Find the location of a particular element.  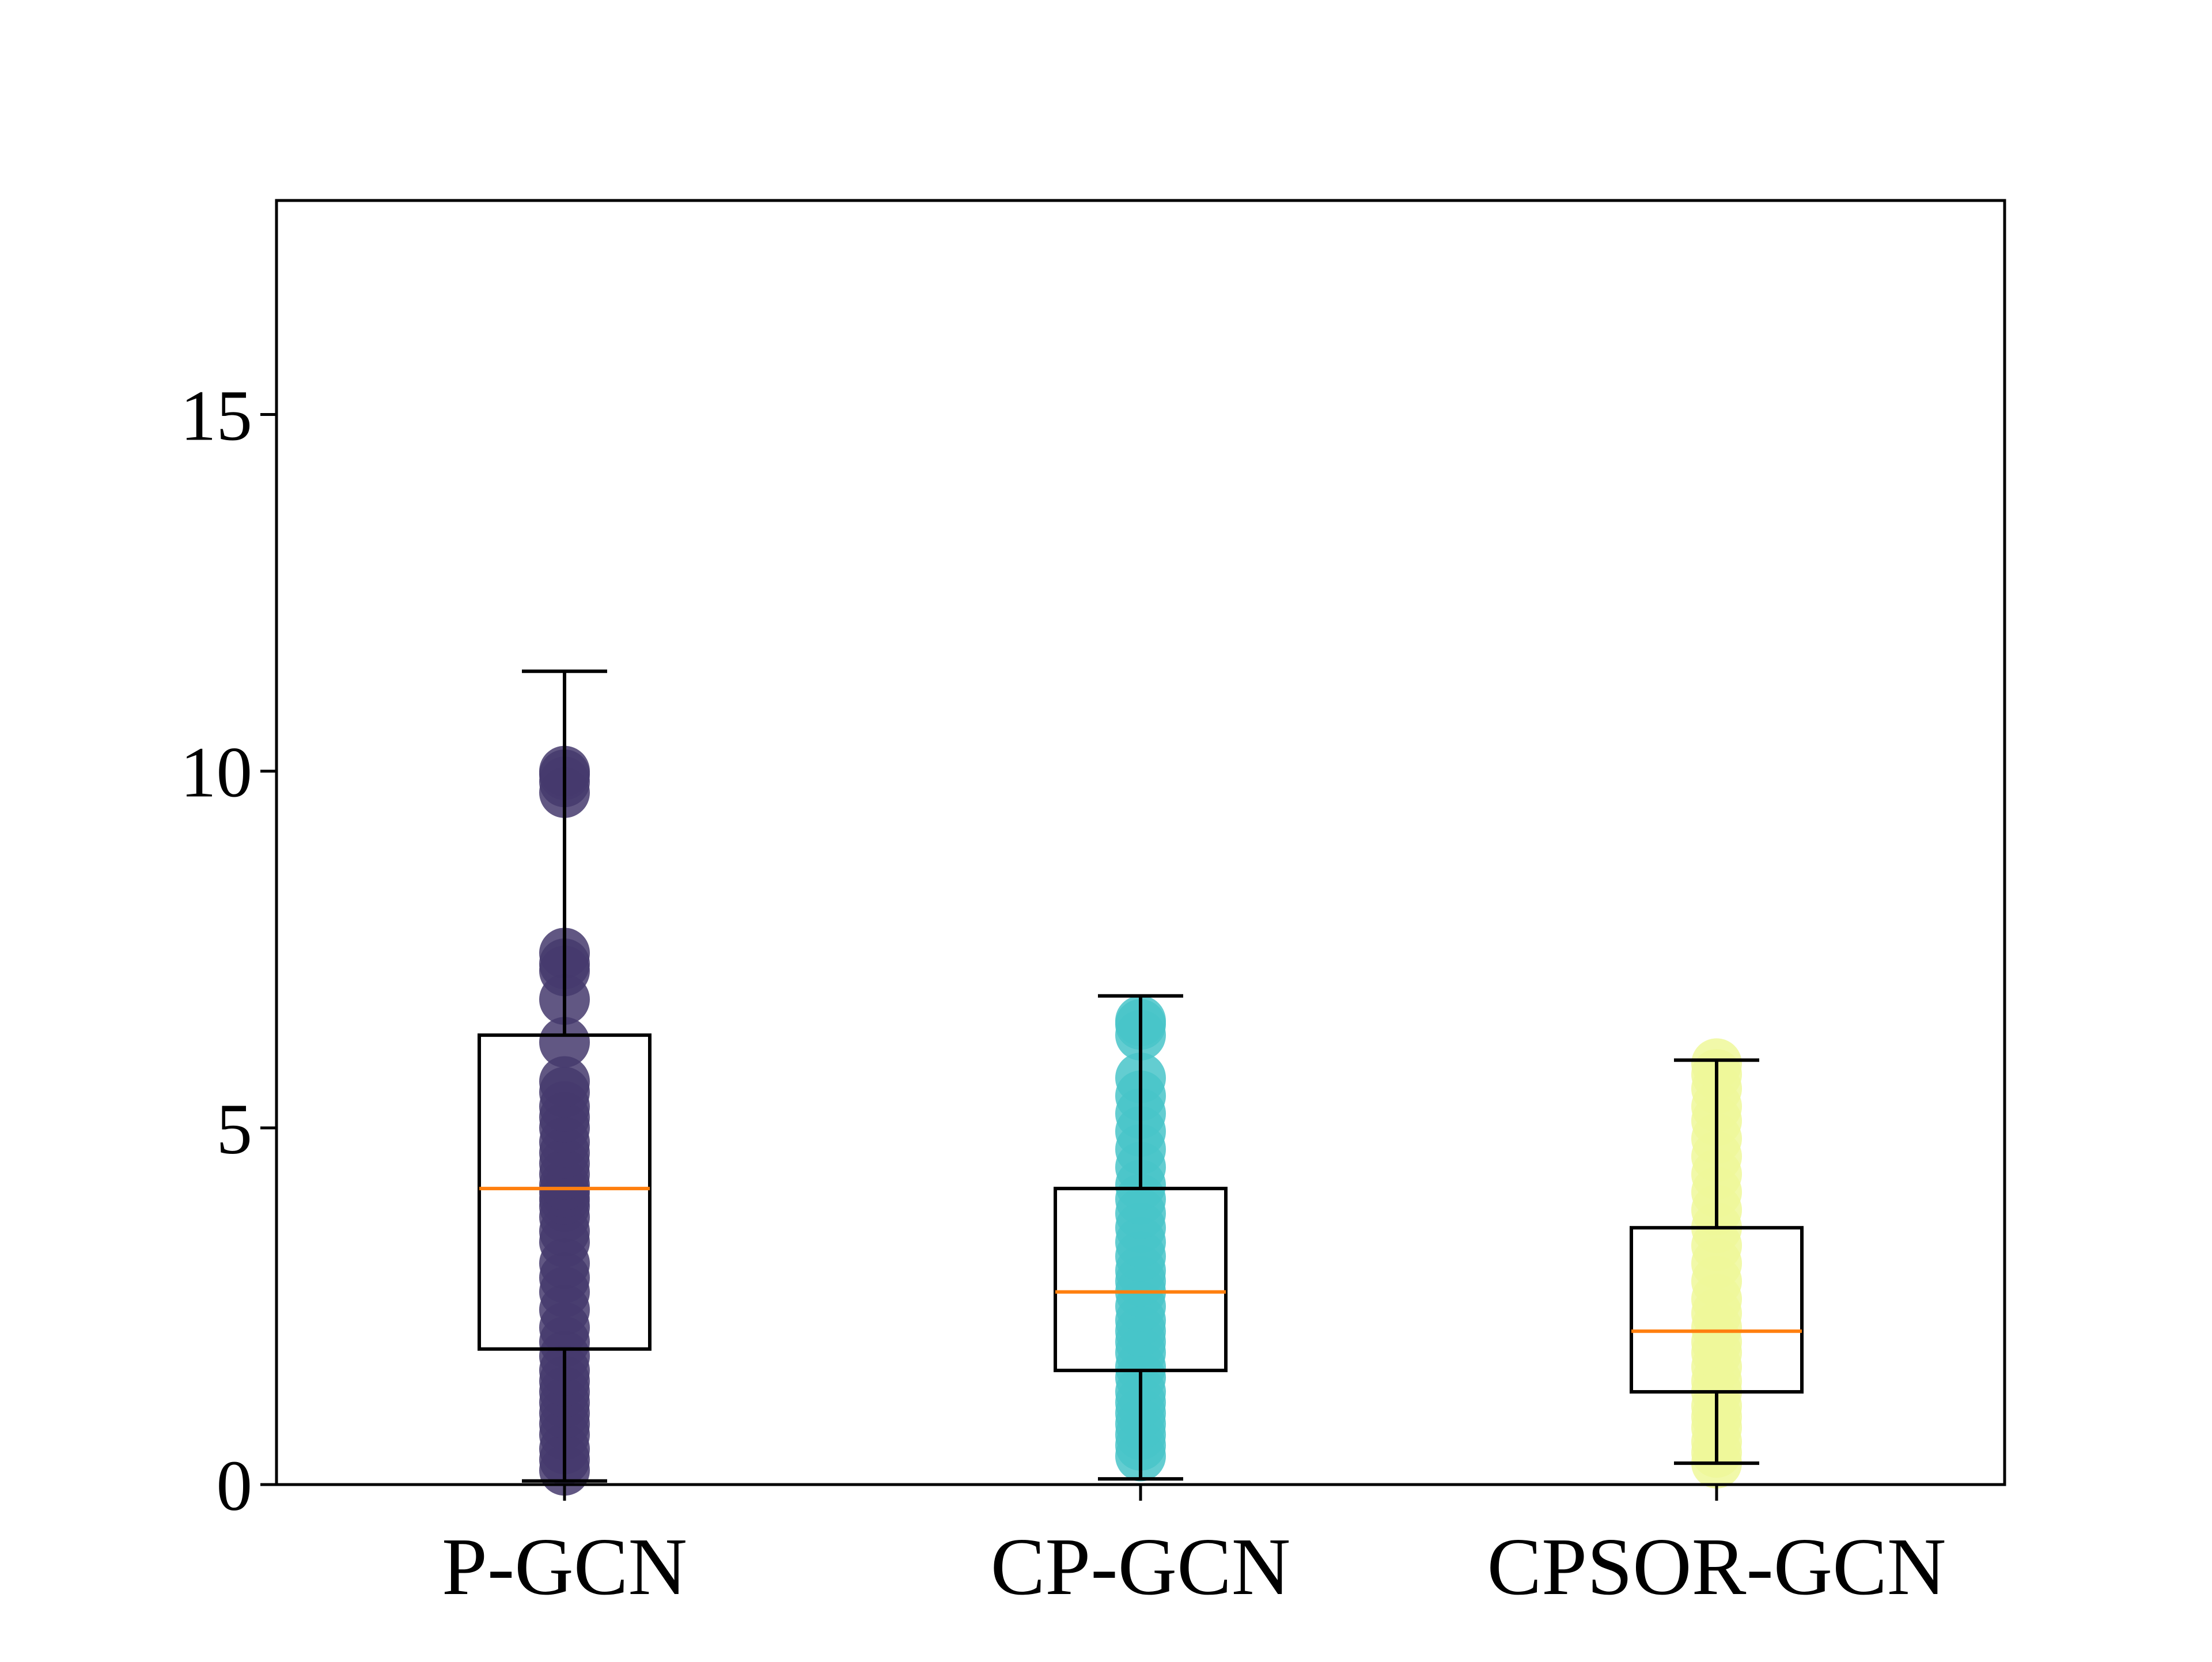

box-p-gcn is located at coordinates (565, 1076).